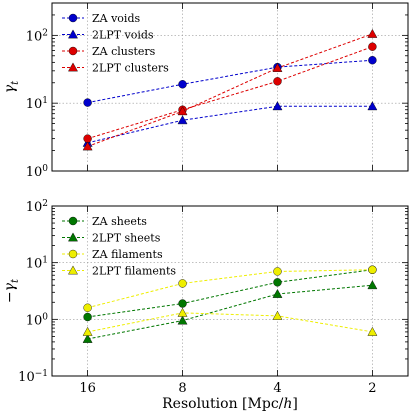  Describe the element at coordinates (230, 404) in the screenshot. I see `x-axis-label: Resolution [Mpc/h]` at that location.